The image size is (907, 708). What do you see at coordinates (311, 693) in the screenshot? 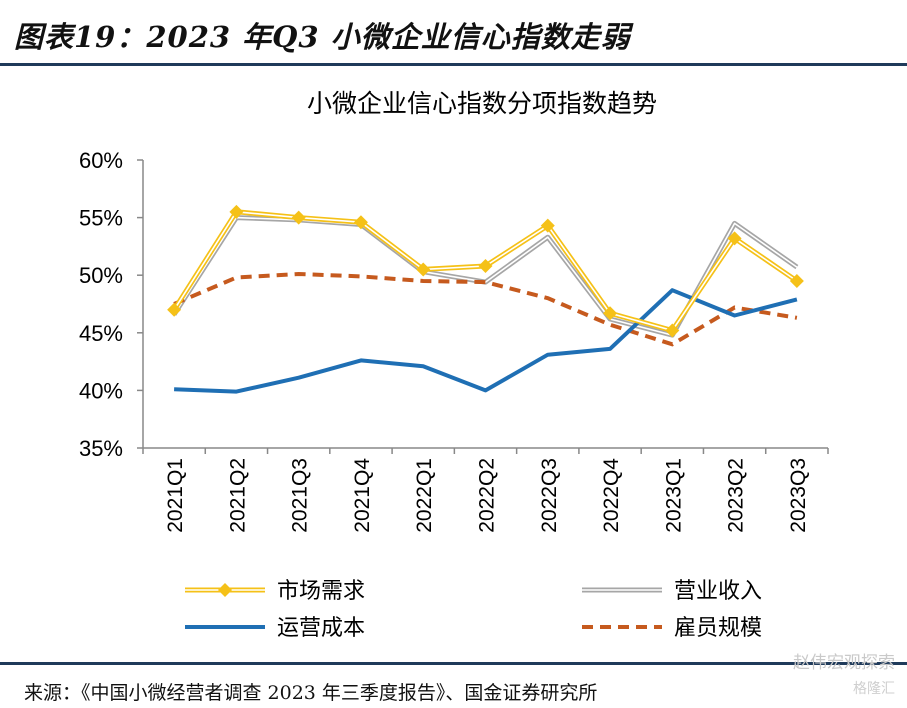
I see `source-note: 来源：《中国小微经营者调查 2023 年三季度报告》、国金证券研究所` at bounding box center [311, 693].